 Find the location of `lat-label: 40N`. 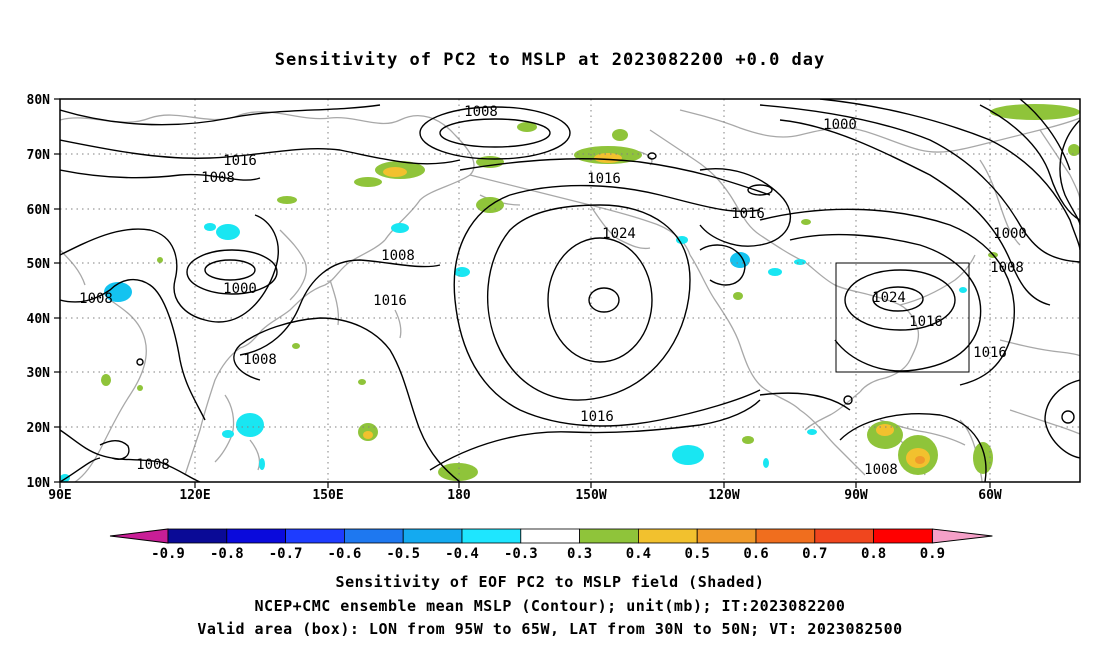

lat-label: 40N is located at coordinates (39, 319).